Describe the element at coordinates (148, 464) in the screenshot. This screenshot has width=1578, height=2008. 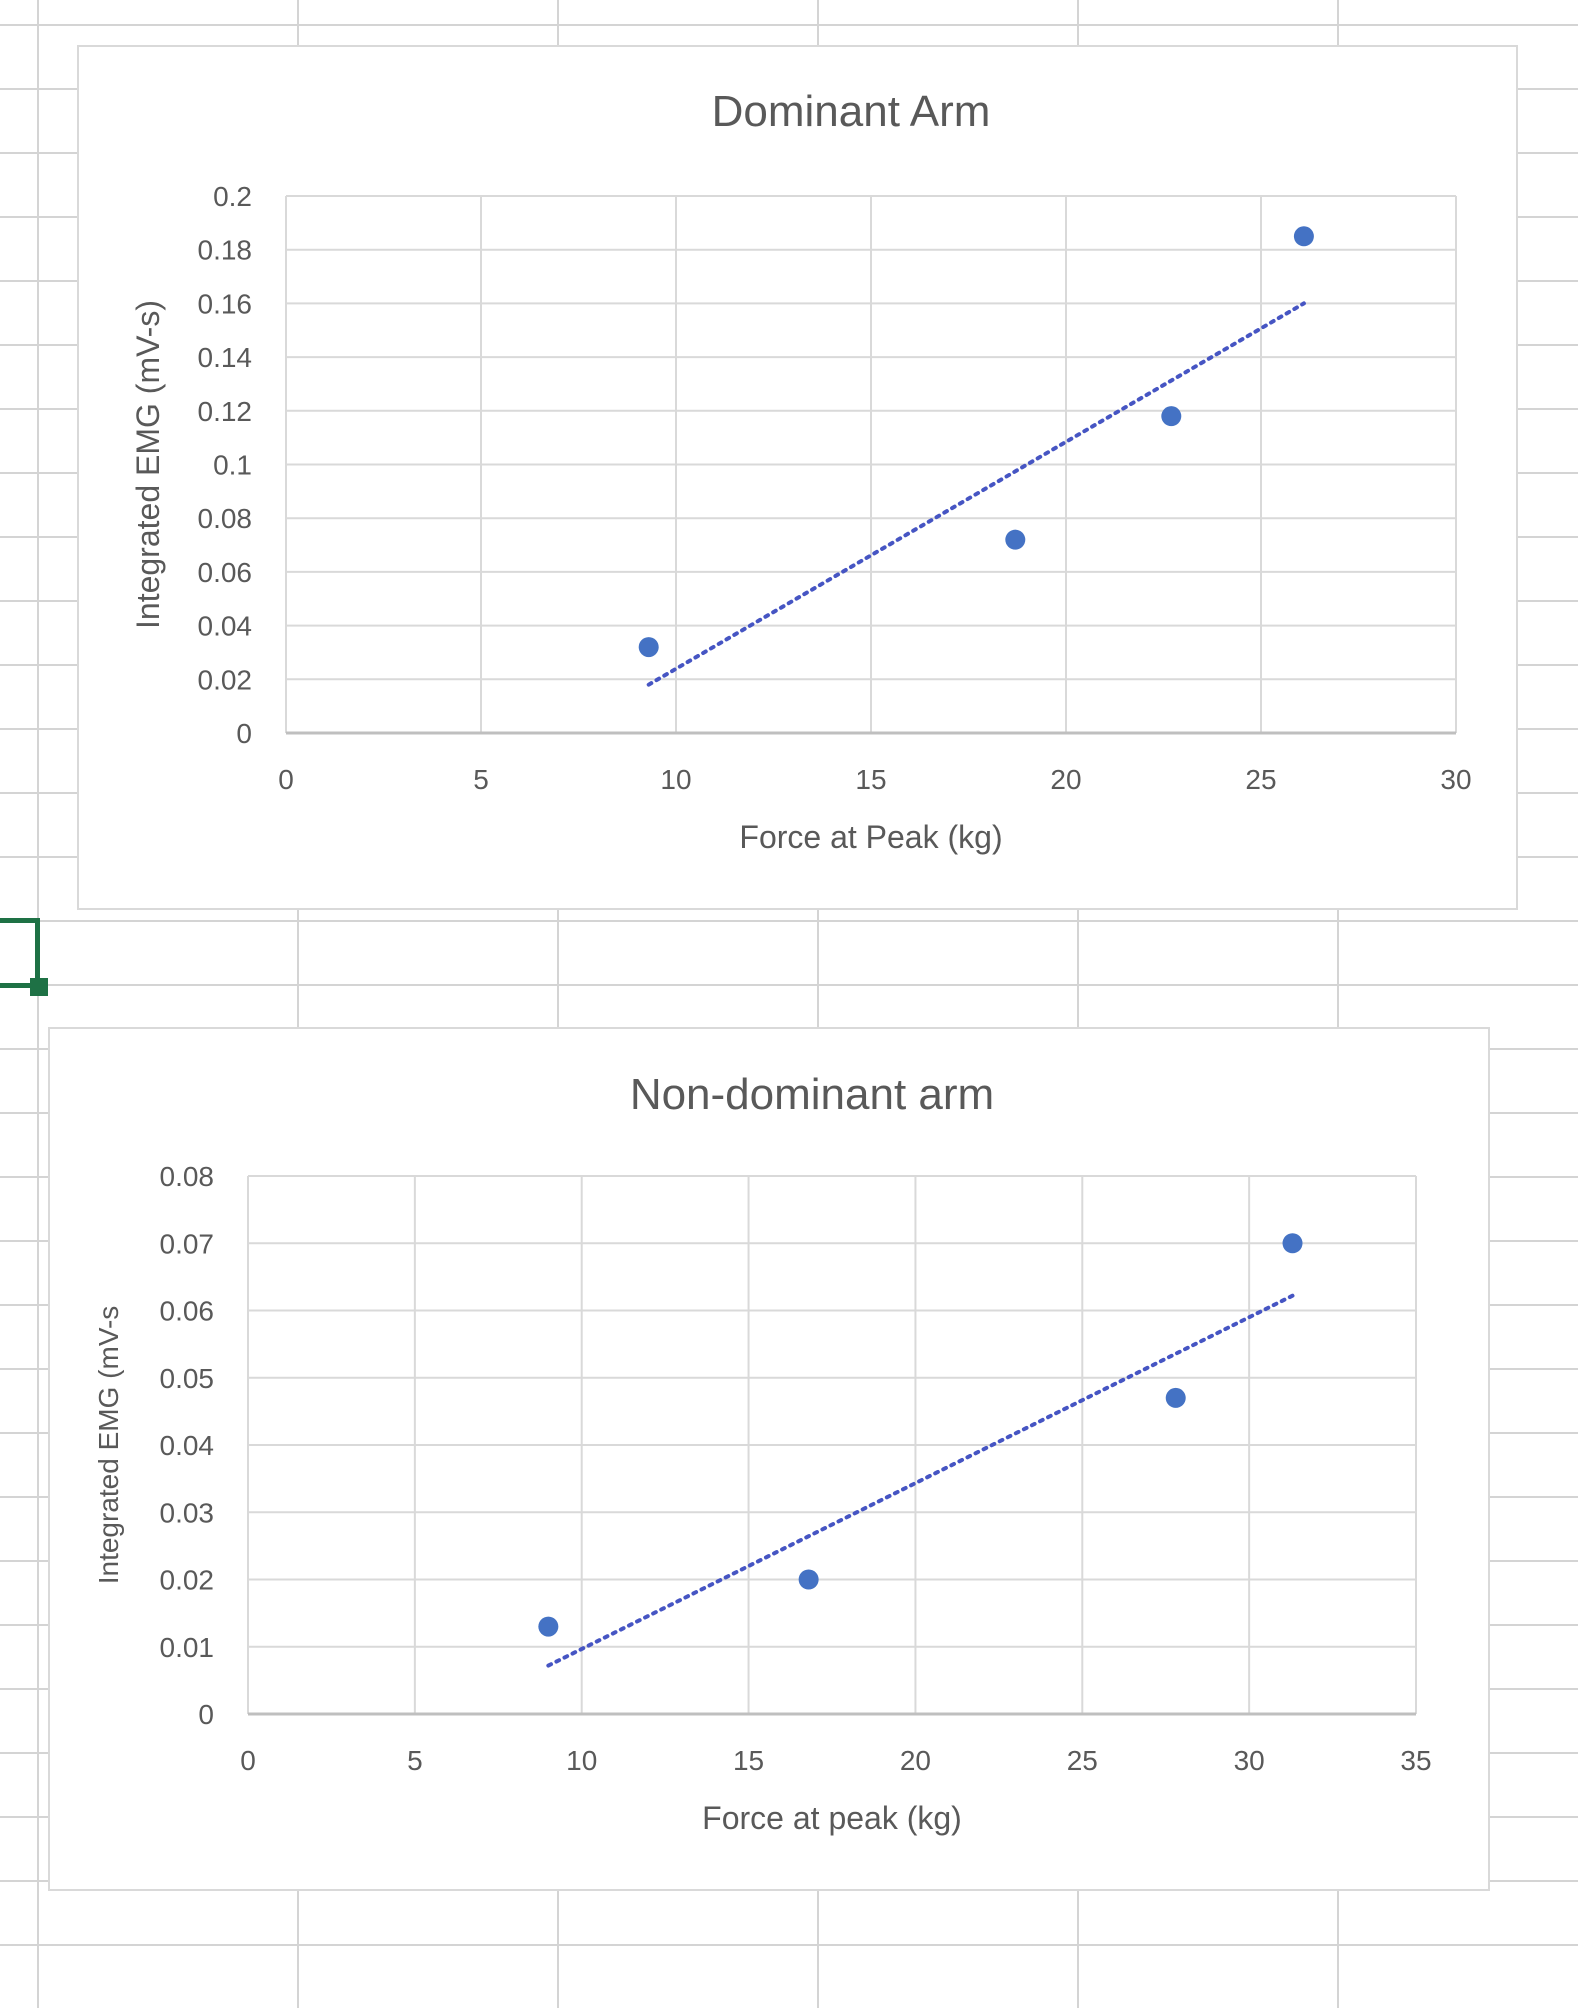
I see `y-axis-label: Integrated EMG (mV-s)` at that location.